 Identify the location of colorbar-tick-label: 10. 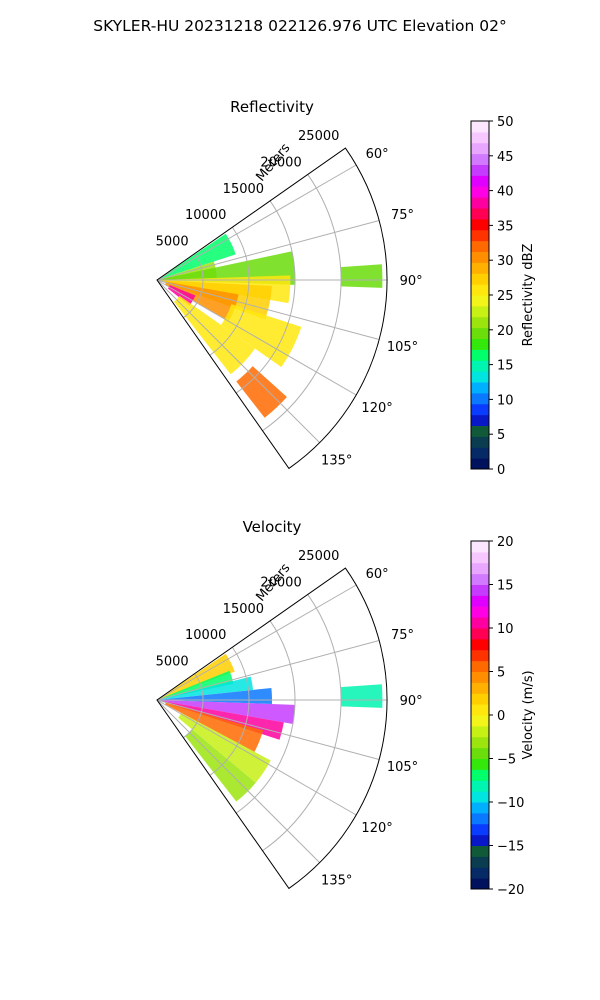
(505, 400).